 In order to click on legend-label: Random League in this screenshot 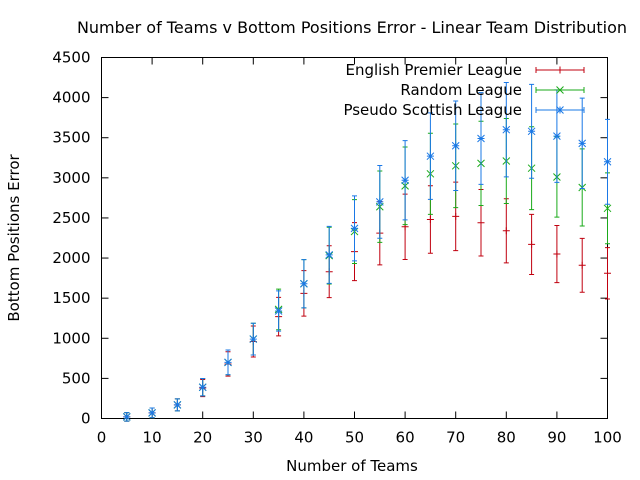, I will do `click(461, 90)`.